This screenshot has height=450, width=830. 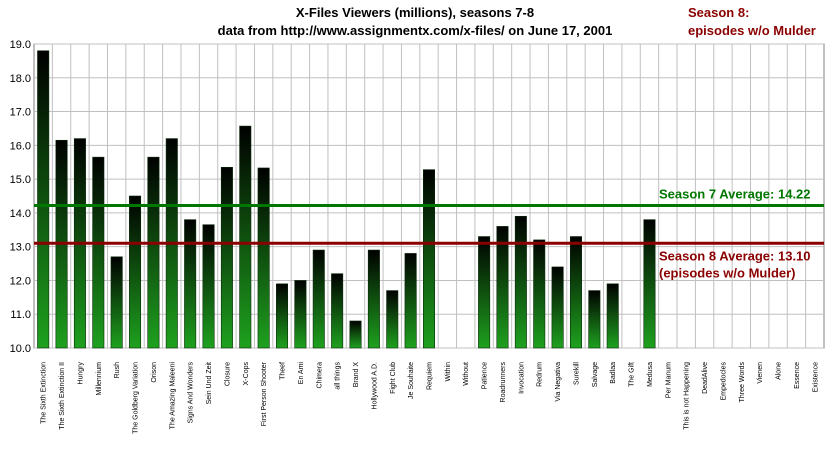 I want to click on x-tick-label: The Sixth Extinction, so click(x=44, y=393).